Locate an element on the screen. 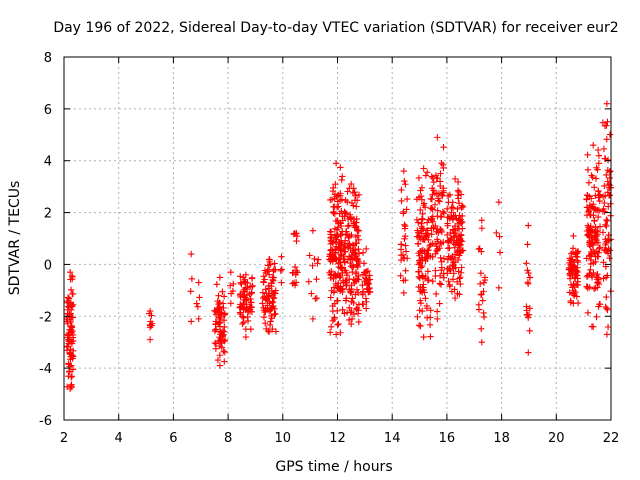  y-tick-label: 0 is located at coordinates (48, 265).